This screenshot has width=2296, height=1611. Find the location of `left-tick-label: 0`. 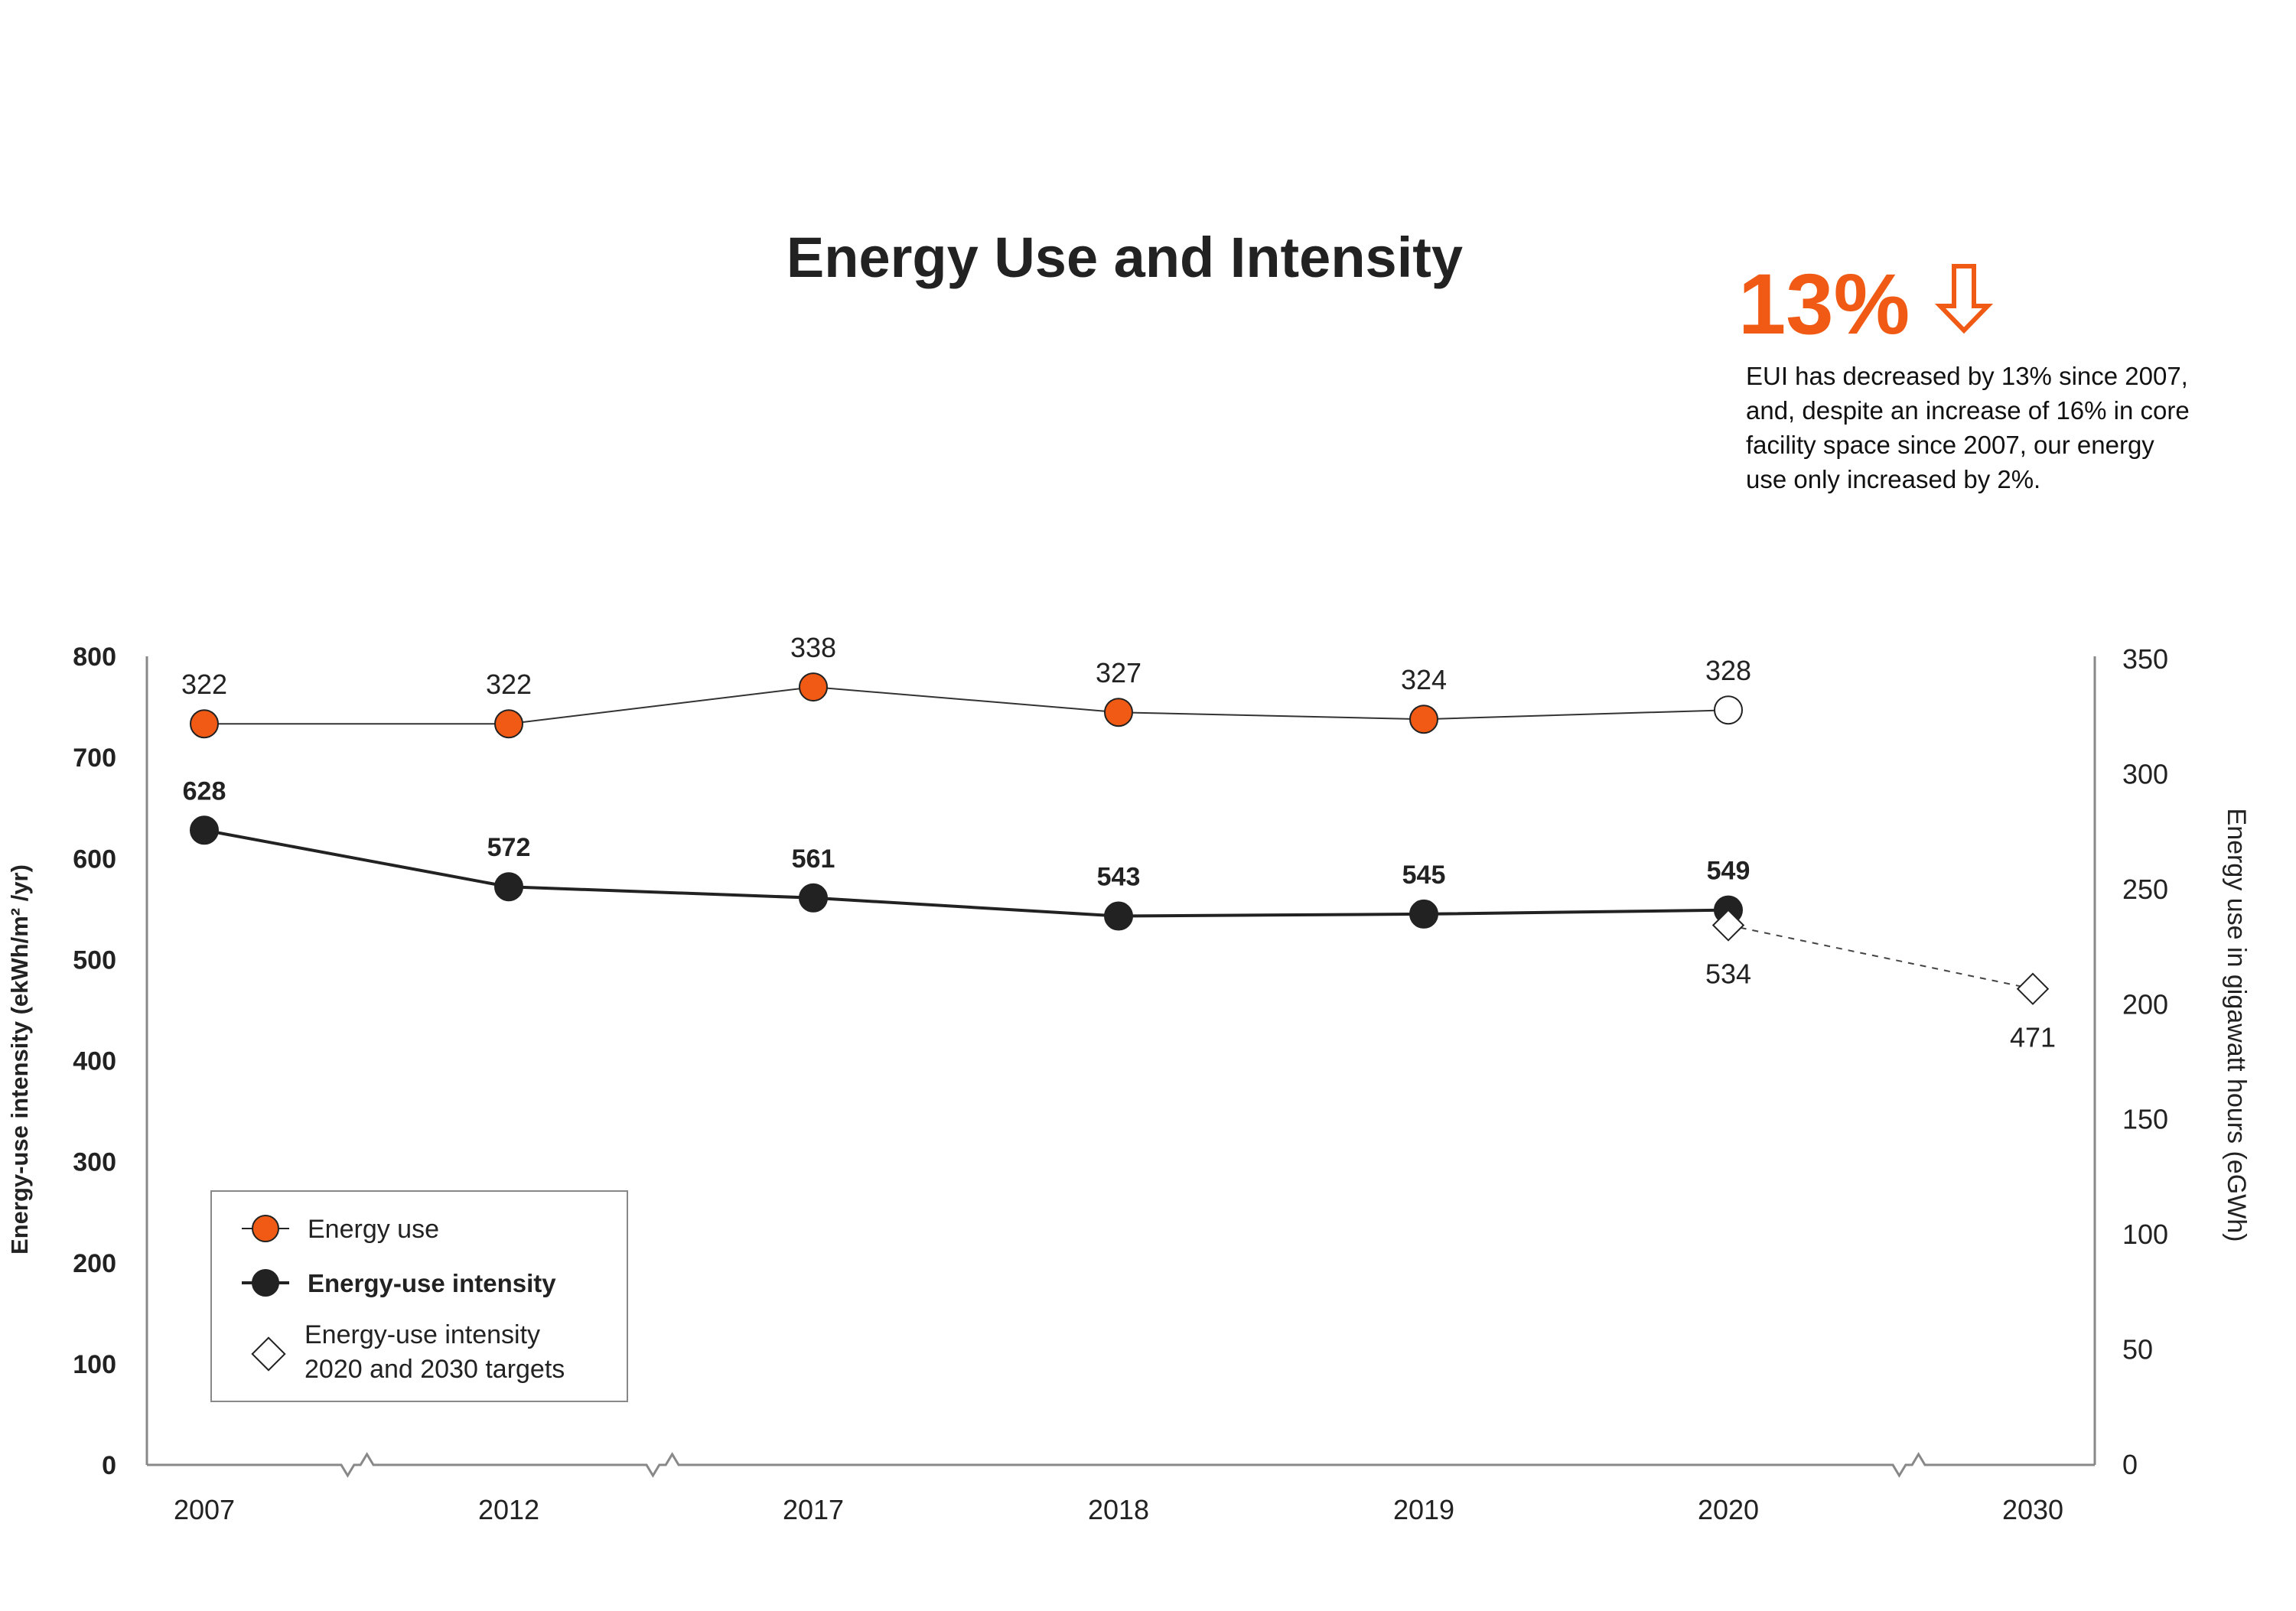

left-tick-label: 0 is located at coordinates (109, 1465).